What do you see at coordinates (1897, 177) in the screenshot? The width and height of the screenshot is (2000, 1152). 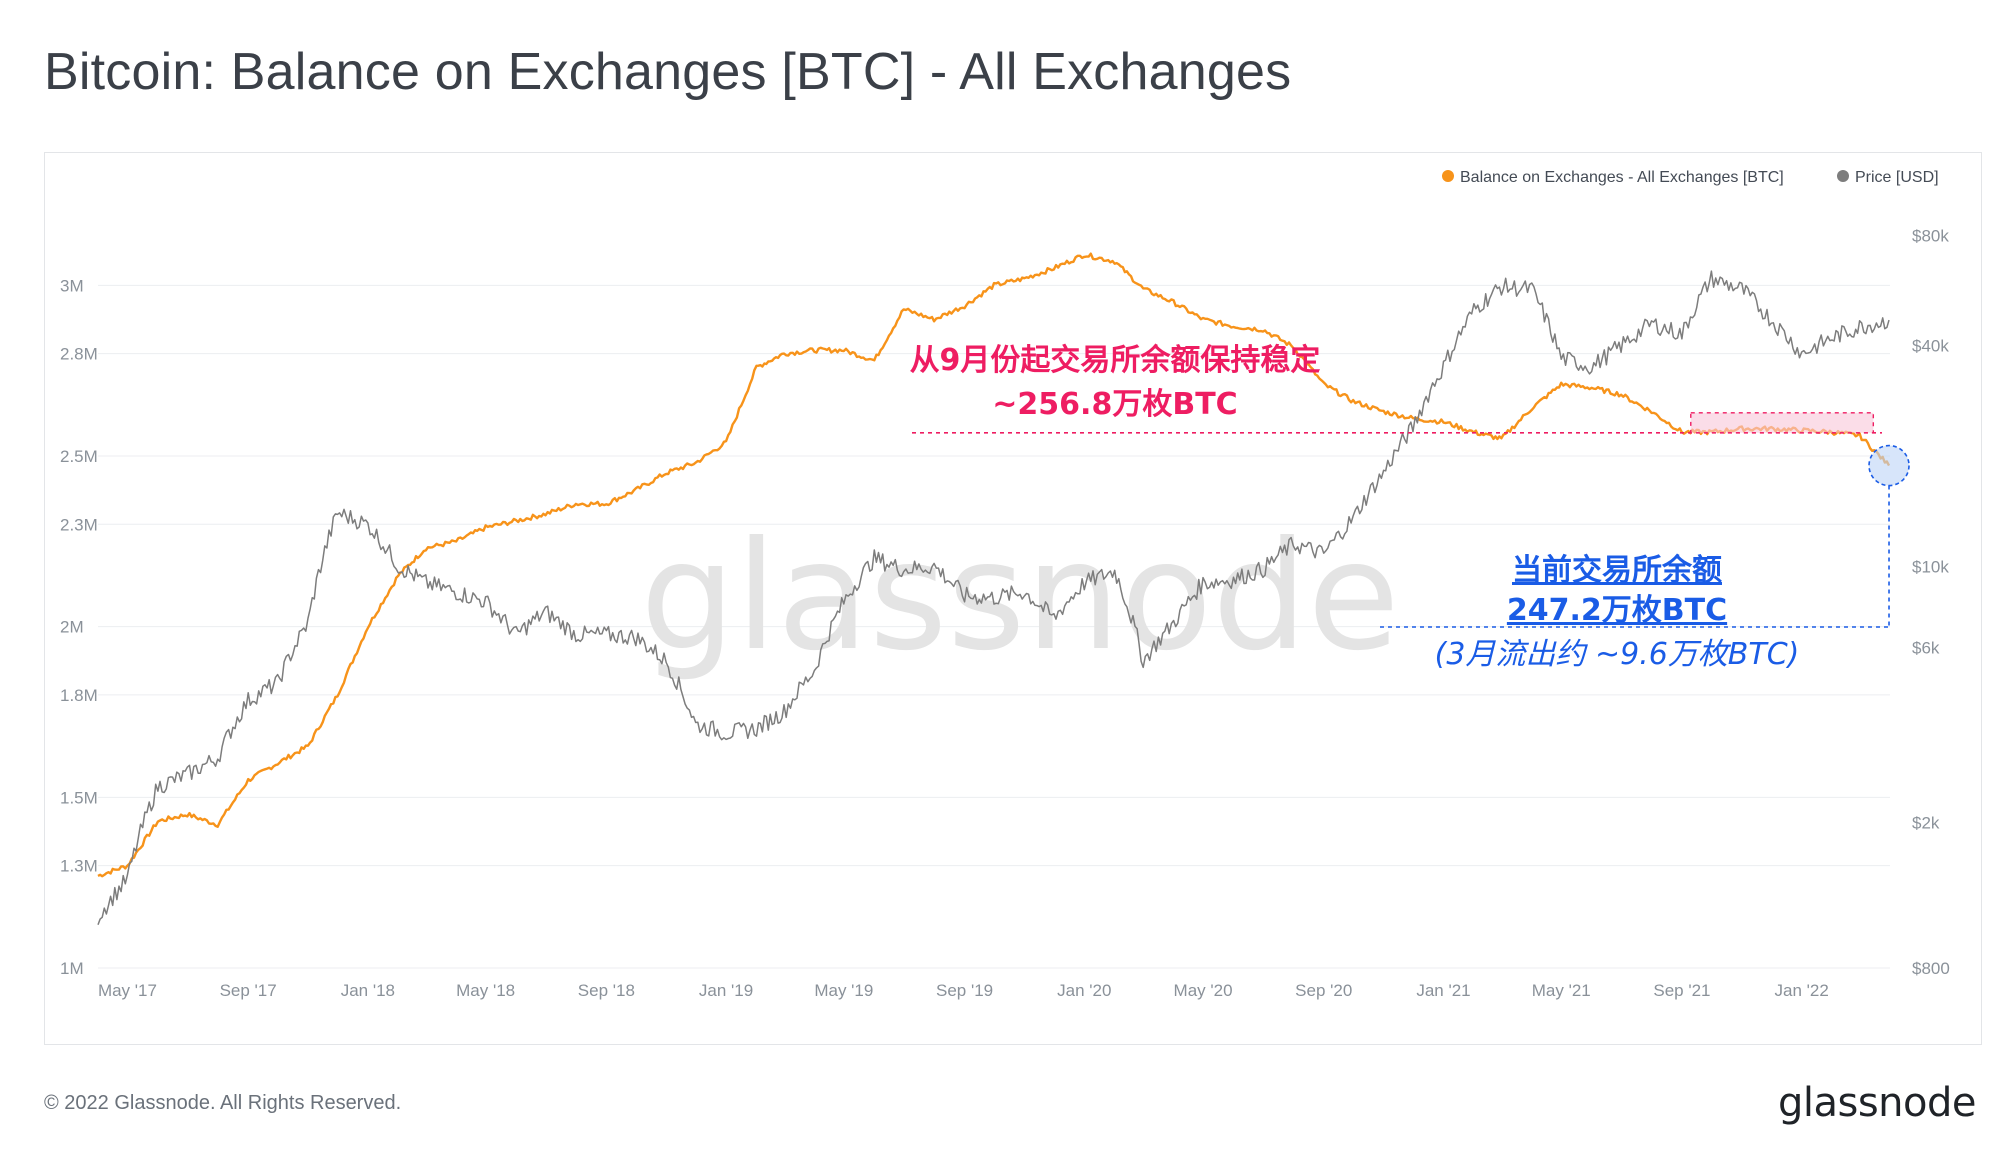 I see `legend-label: Price [USD]` at bounding box center [1897, 177].